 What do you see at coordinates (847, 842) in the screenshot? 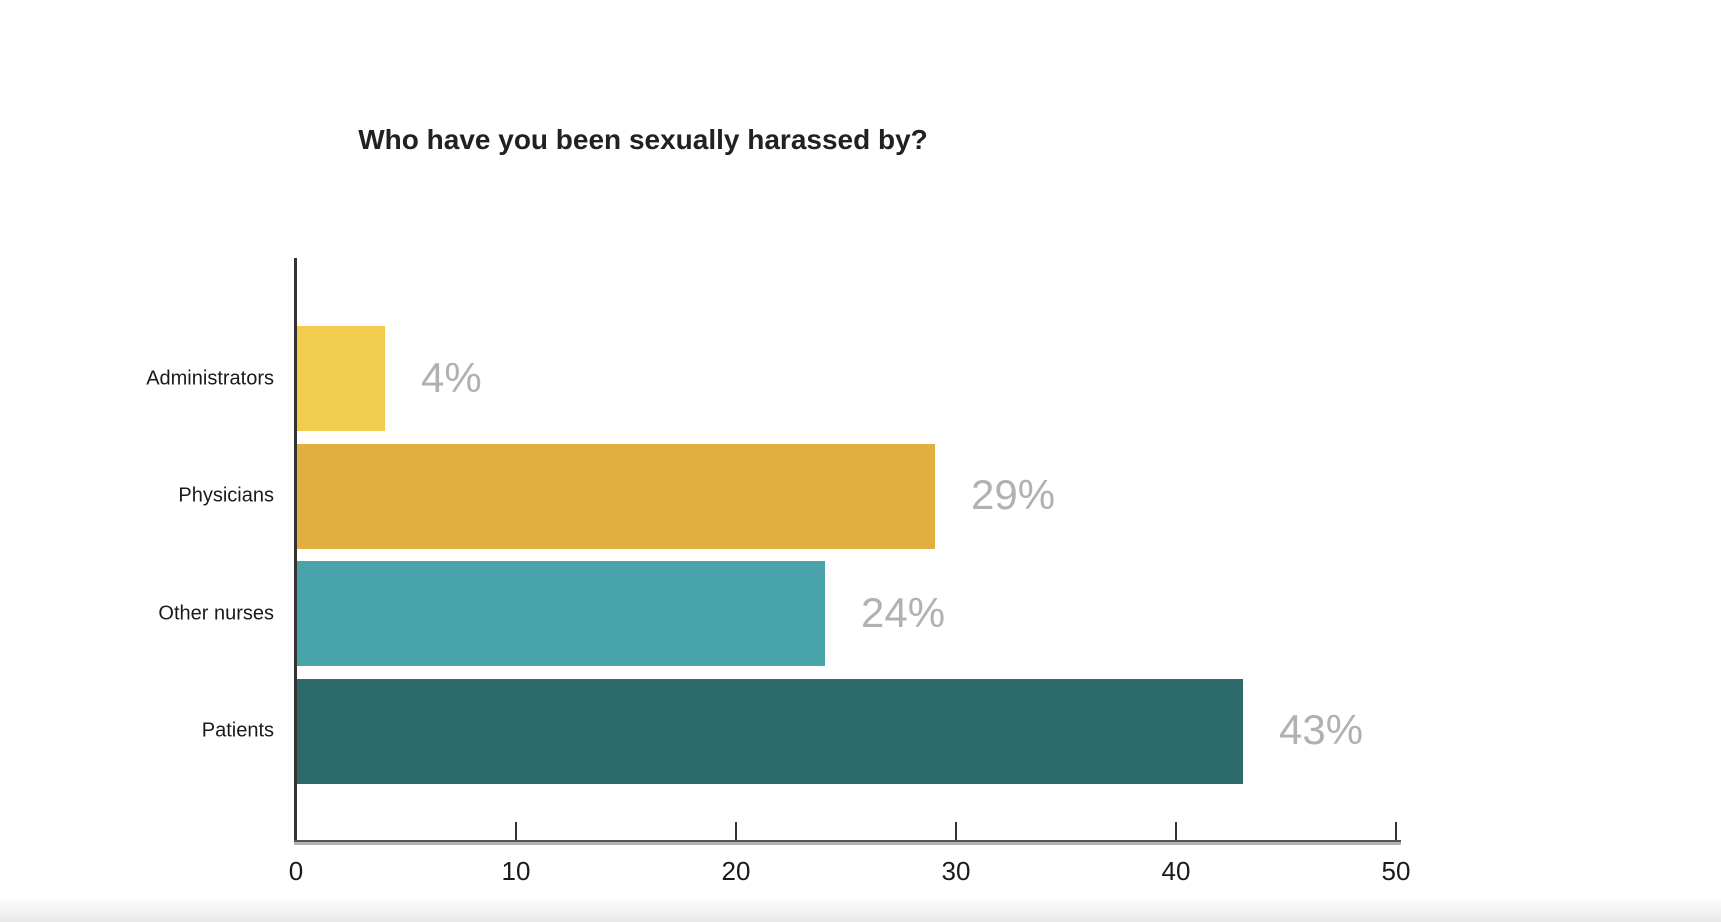
I see `x-axis-line` at bounding box center [847, 842].